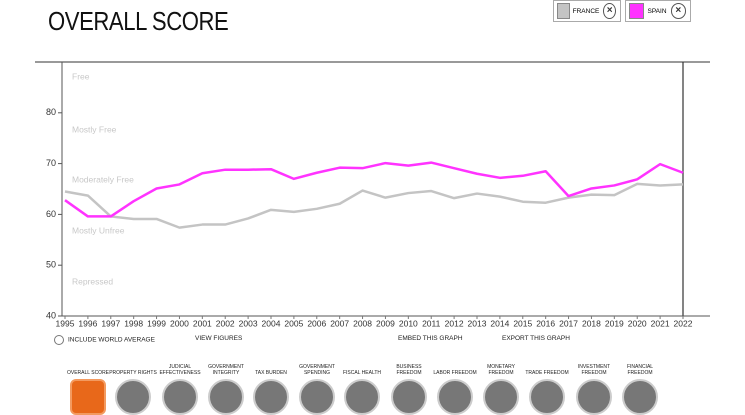 The width and height of the screenshot is (745, 415). What do you see at coordinates (545, 323) in the screenshot?
I see `x-tick-label: 2016` at bounding box center [545, 323].